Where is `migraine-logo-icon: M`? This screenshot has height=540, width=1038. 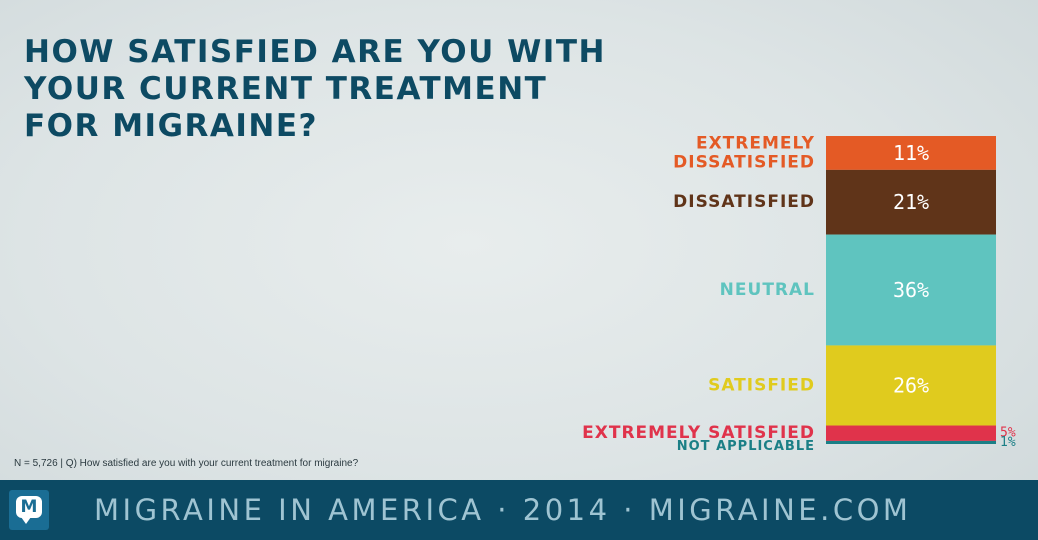 migraine-logo-icon: M is located at coordinates (29, 510).